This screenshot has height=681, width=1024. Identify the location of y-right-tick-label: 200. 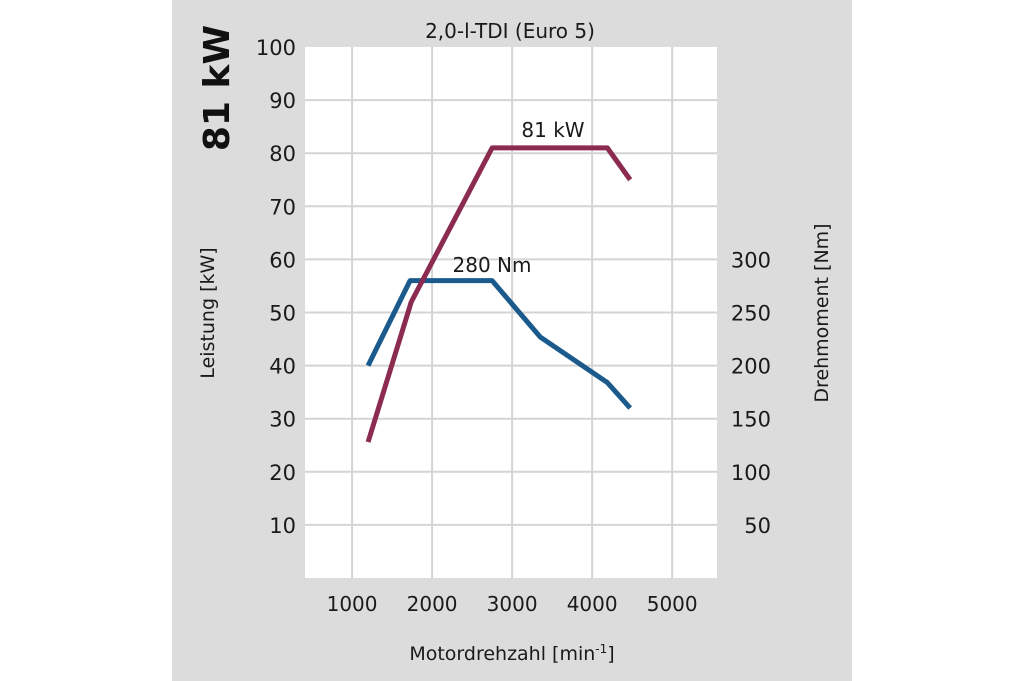
(751, 367).